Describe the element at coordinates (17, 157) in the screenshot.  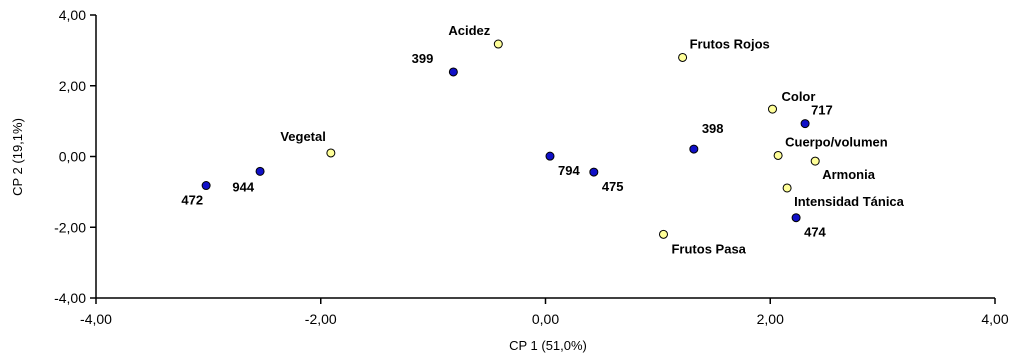
I see `y-axis-title: CP 2 (19,1%)` at that location.